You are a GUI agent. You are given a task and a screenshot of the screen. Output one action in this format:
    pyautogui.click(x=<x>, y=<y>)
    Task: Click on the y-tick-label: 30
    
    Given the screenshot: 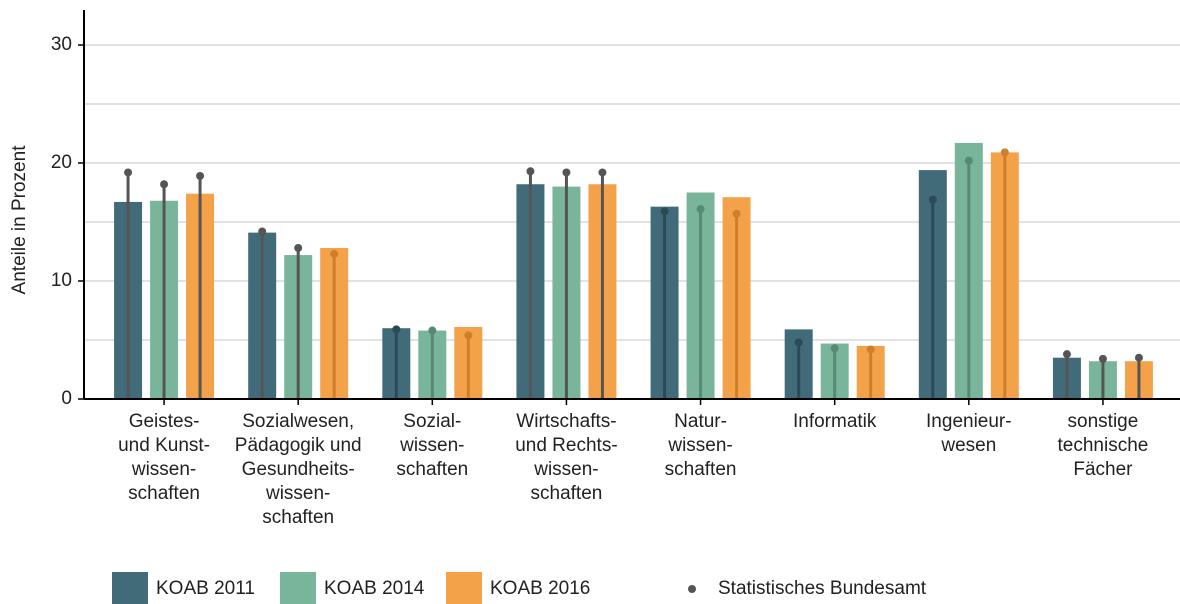 What is the action you would take?
    pyautogui.click(x=61, y=44)
    